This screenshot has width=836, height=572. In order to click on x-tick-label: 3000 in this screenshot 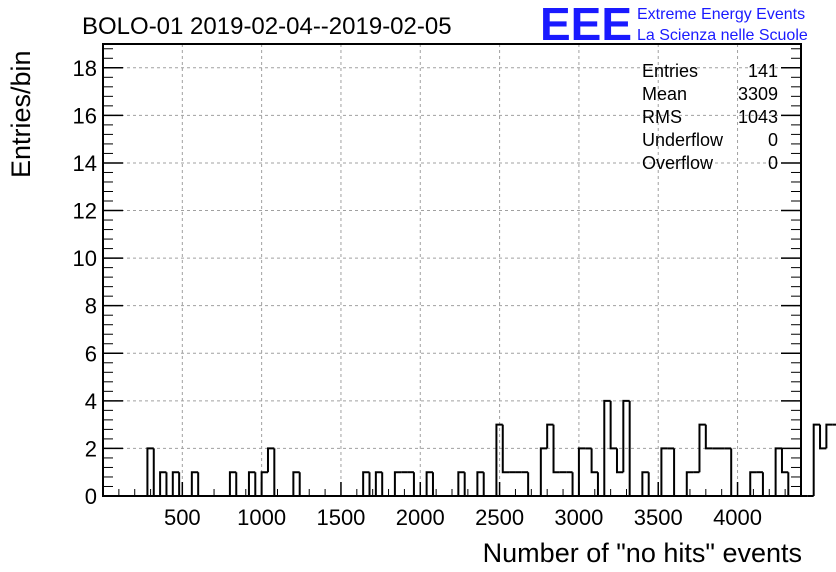, I will do `click(578, 517)`.